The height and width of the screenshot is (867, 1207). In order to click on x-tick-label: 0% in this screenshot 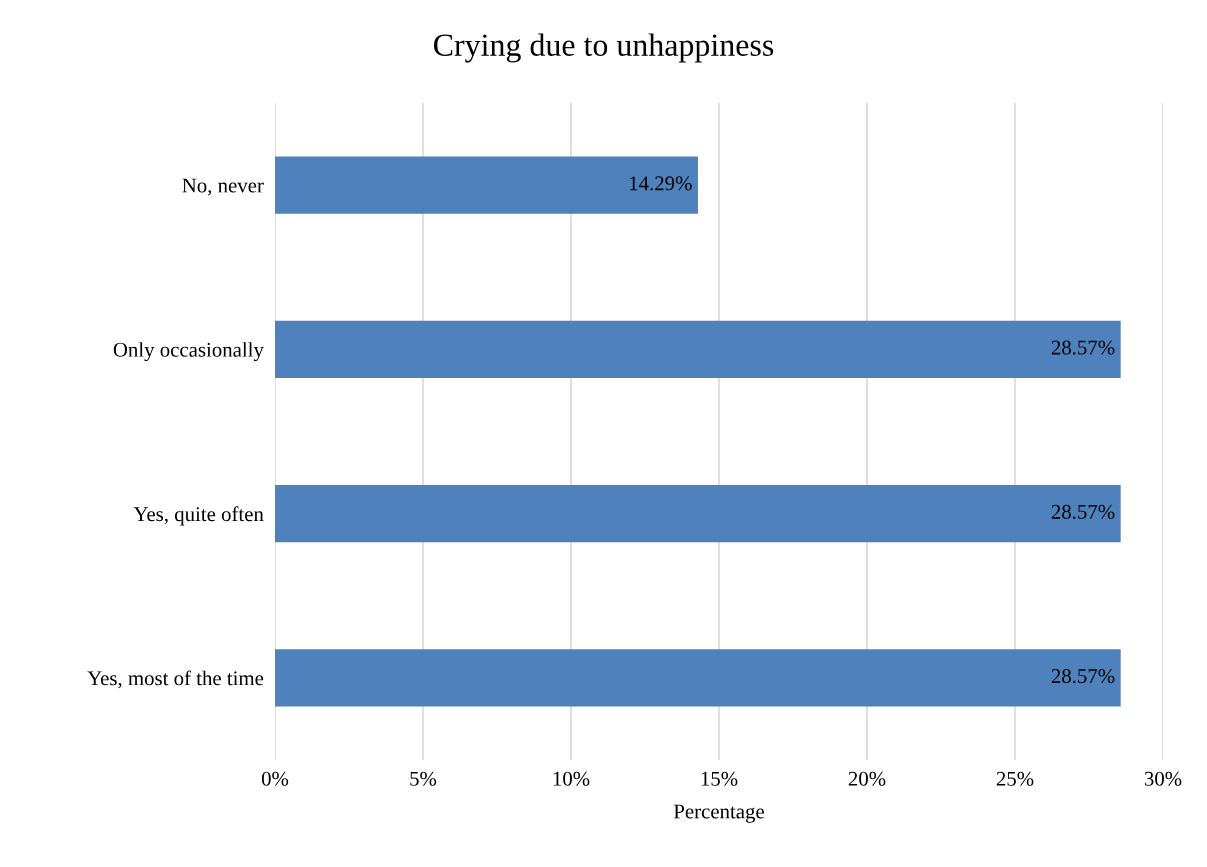, I will do `click(275, 778)`.